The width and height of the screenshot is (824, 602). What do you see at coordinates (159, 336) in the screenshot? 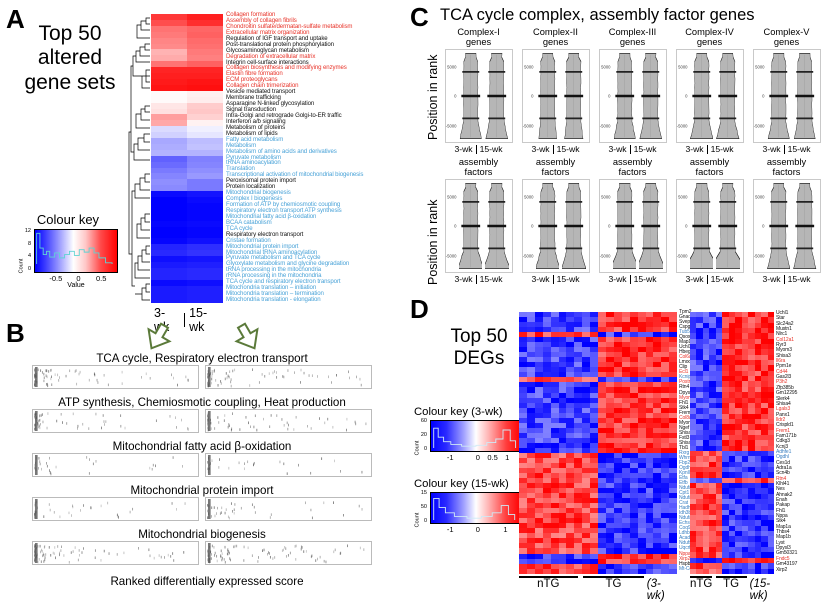
I see `arrow-left-icon` at bounding box center [159, 336].